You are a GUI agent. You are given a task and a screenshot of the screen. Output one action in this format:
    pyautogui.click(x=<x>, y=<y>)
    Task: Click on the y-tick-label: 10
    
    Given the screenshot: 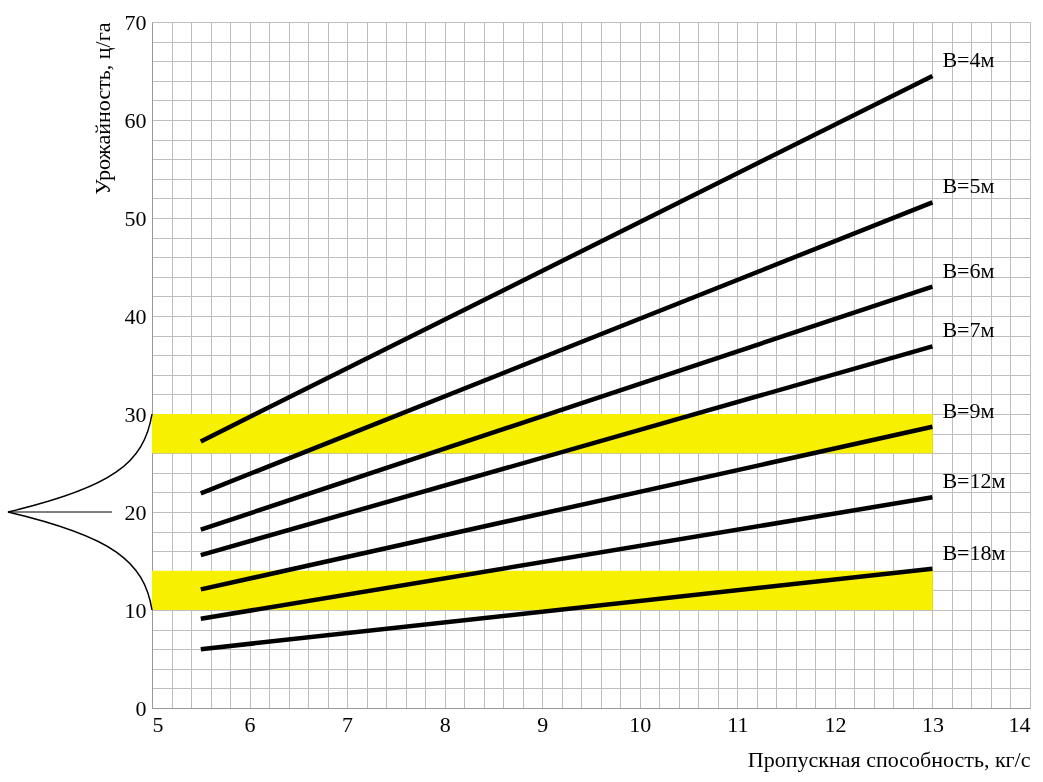 What is the action you would take?
    pyautogui.click(x=135, y=610)
    